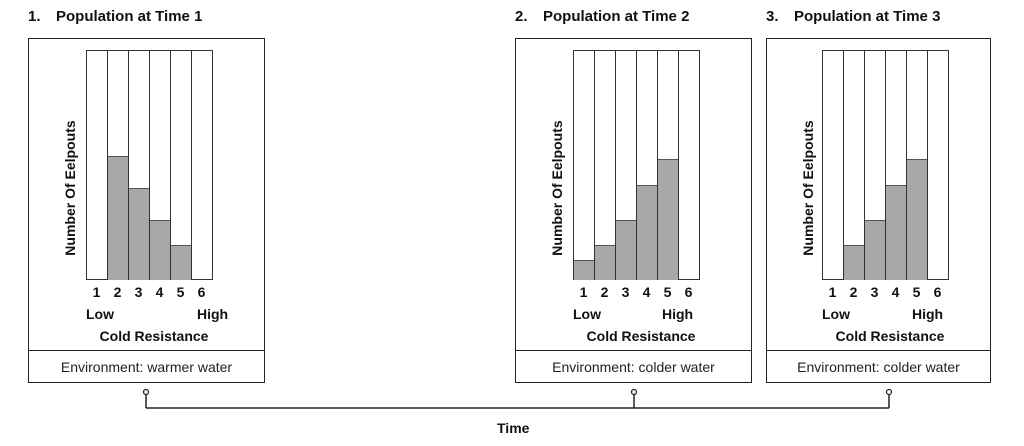 This screenshot has width=1024, height=446. Describe the element at coordinates (772, 16) in the screenshot. I see `panel-number: 3.` at that location.